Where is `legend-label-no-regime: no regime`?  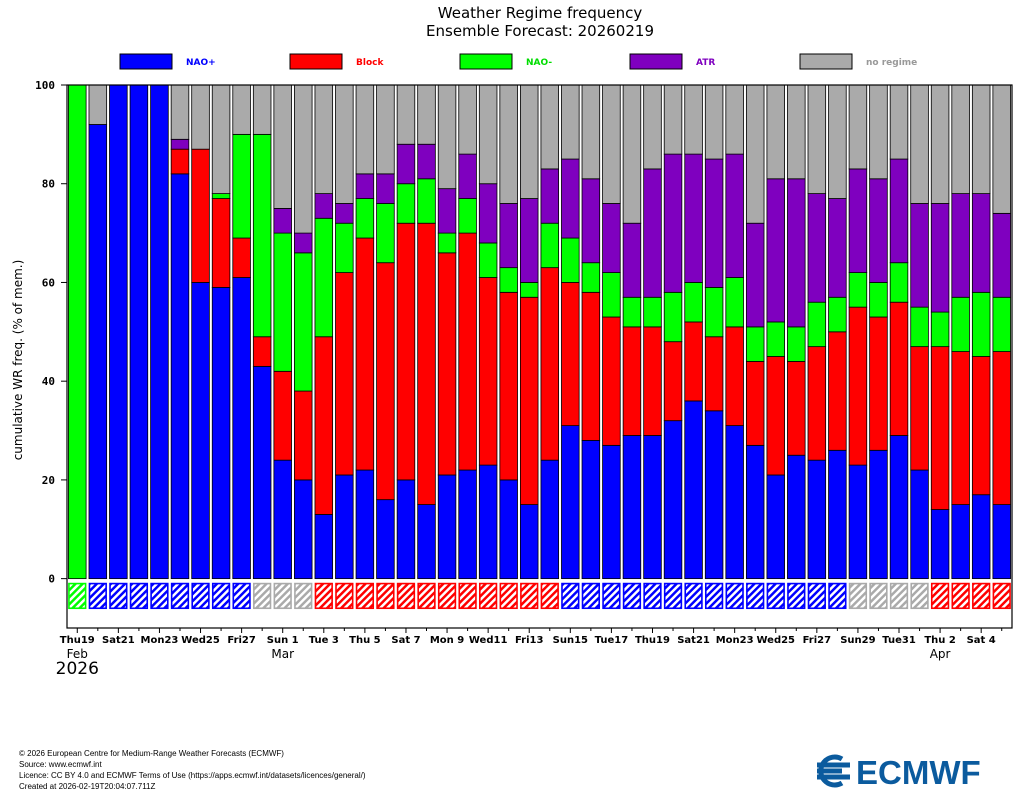 legend-label-no-regime: no regime is located at coordinates (891, 63).